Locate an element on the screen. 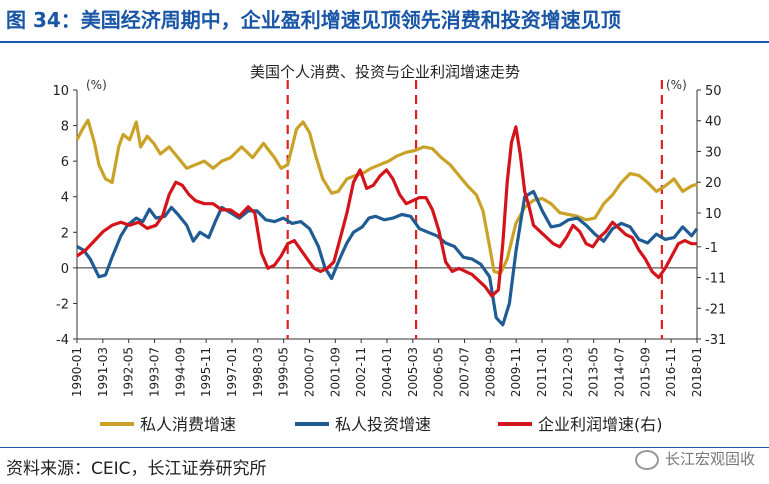  figure-title: 图 34：美国经济周期中，企业盈利增速见顶领先消费和投资增速见顶 is located at coordinates (313, 20).